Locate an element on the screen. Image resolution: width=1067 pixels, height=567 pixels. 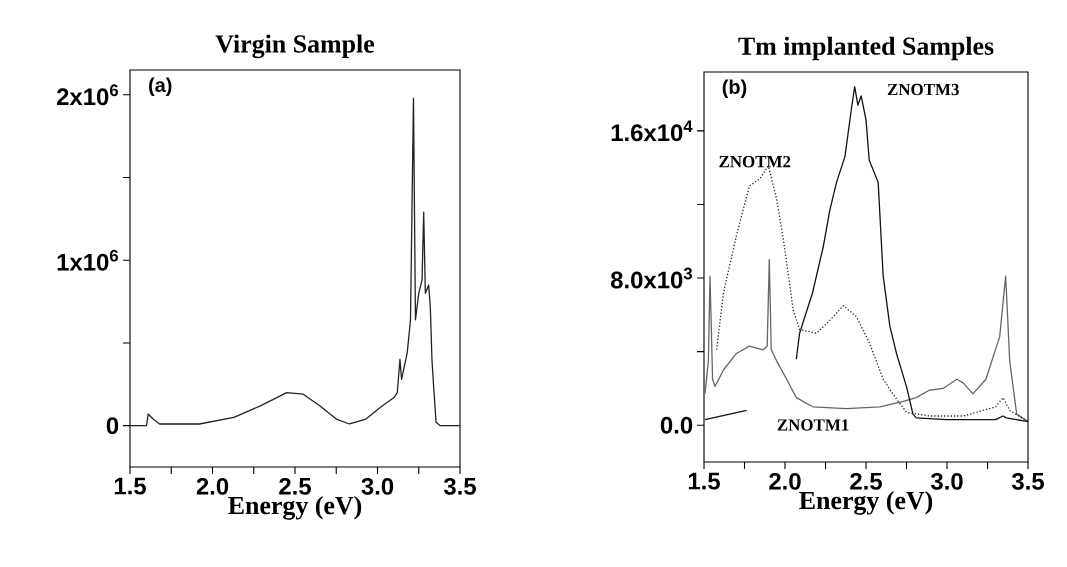
y-tick-label: 8.0x10$^{3}$ is located at coordinates (651, 278).